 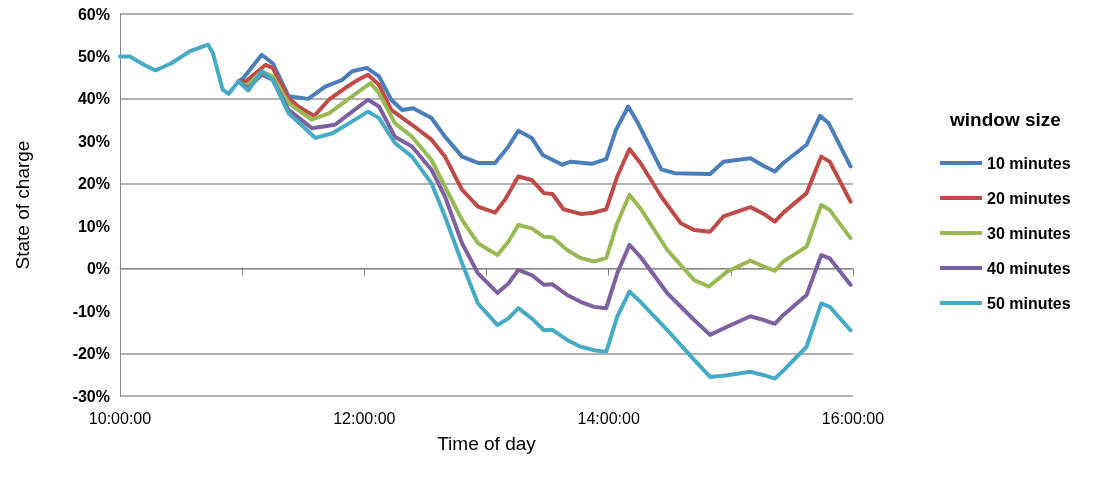 I want to click on legend-title: window size, so click(x=1005, y=119).